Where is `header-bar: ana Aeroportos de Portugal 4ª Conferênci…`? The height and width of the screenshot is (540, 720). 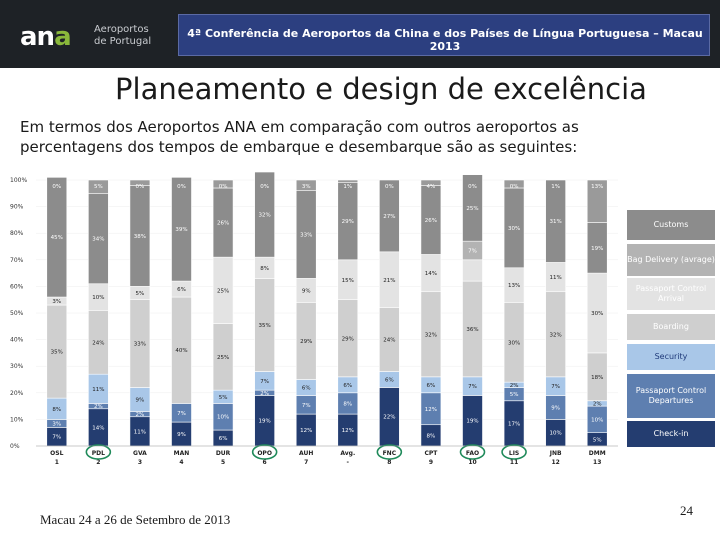 header-bar: ana Aeroportos de Portugal 4ª Conferênci… is located at coordinates (360, 34).